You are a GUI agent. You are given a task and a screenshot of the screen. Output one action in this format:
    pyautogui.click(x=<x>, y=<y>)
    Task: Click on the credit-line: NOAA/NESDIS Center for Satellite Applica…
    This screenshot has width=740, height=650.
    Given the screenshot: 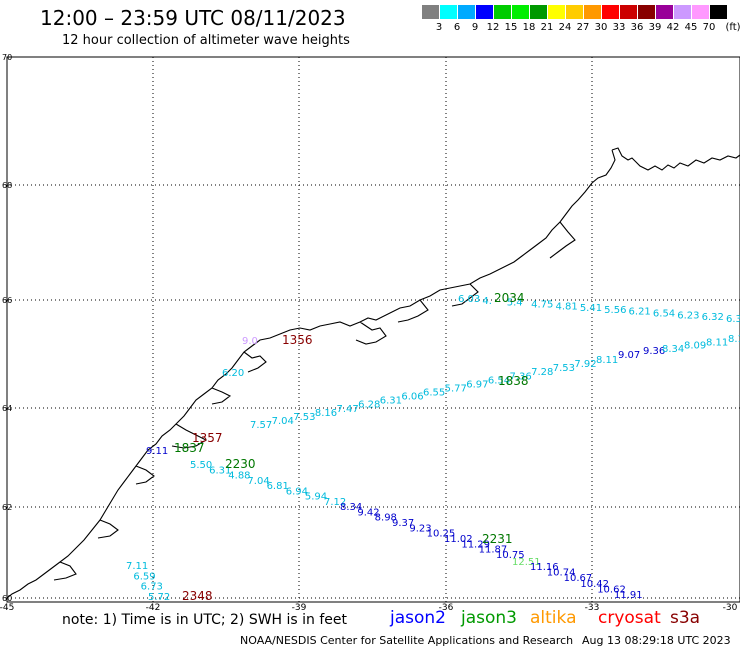 What is the action you would take?
    pyautogui.click(x=407, y=640)
    